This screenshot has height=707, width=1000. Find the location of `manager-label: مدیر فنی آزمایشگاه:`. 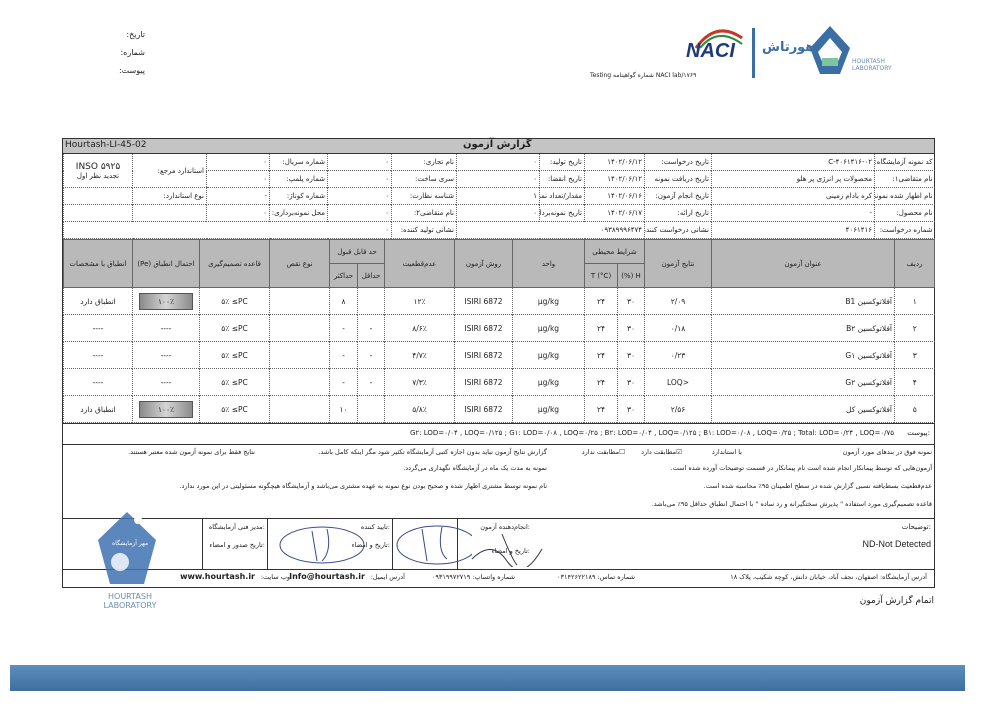

manager-label: مدیر فنی آزمایشگاه: is located at coordinates (236, 527).